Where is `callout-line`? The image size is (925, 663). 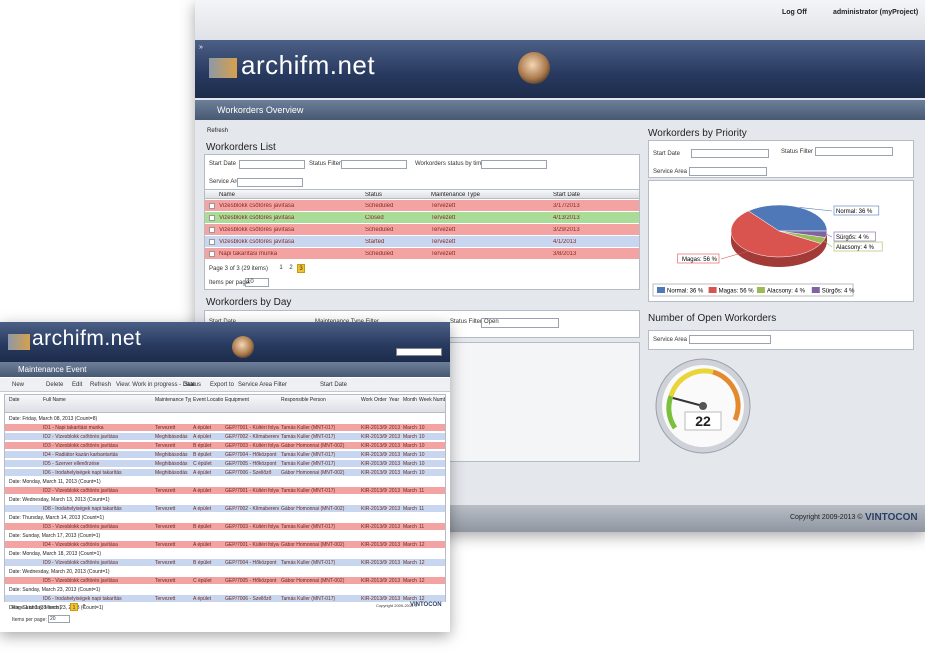 callout-line is located at coordinates (829, 235).